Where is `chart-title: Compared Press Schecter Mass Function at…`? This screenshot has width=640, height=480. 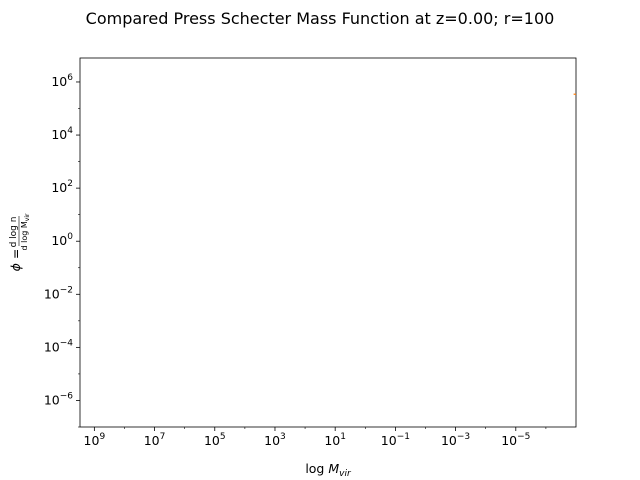 chart-title: Compared Press Schecter Mass Function at… is located at coordinates (320, 18).